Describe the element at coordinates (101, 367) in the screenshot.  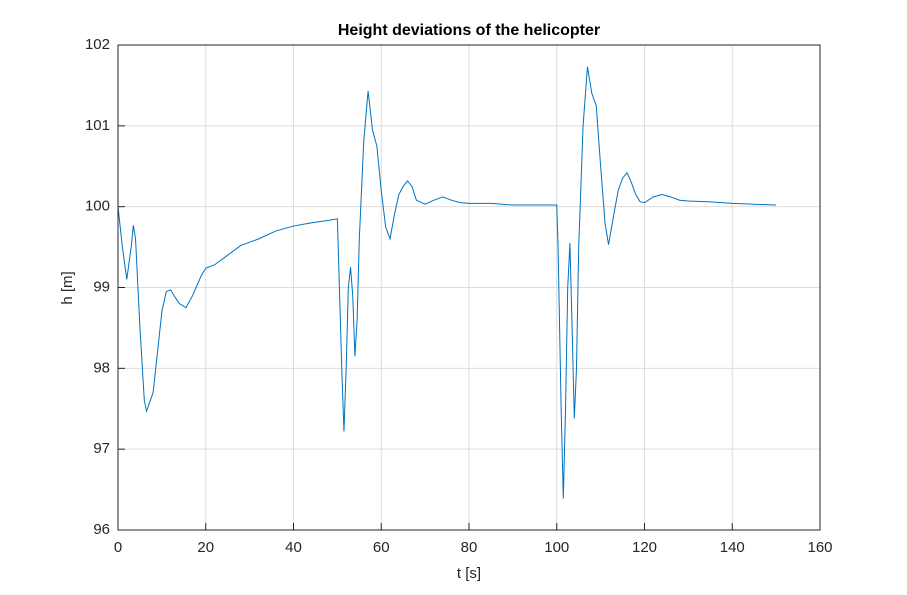
I see `y-tick-label: 98` at that location.